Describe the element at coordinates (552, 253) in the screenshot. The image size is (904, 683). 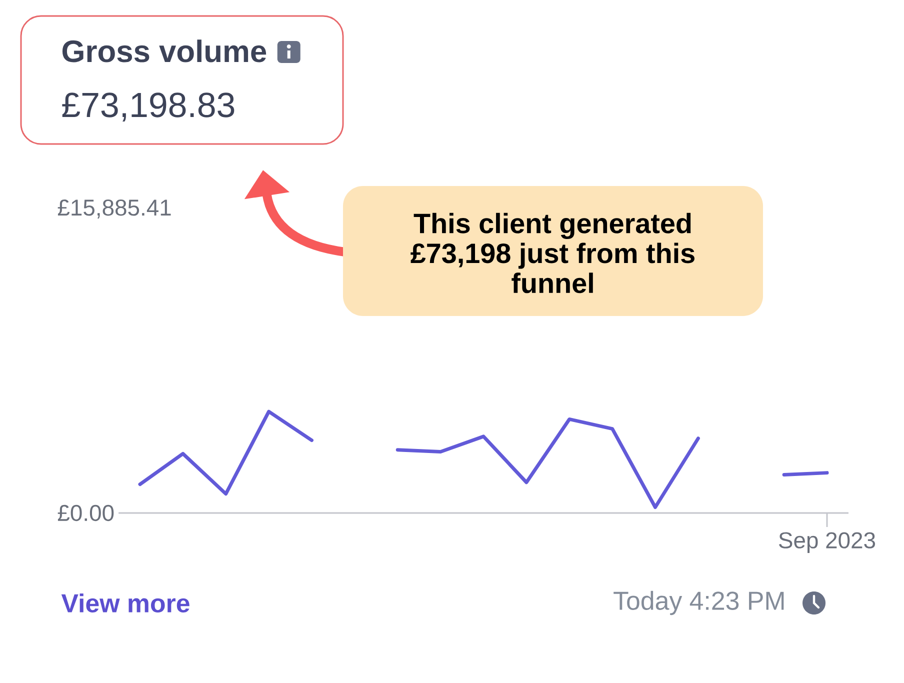
I see `annotation: This client generated £73,198 just from this funnel` at that location.